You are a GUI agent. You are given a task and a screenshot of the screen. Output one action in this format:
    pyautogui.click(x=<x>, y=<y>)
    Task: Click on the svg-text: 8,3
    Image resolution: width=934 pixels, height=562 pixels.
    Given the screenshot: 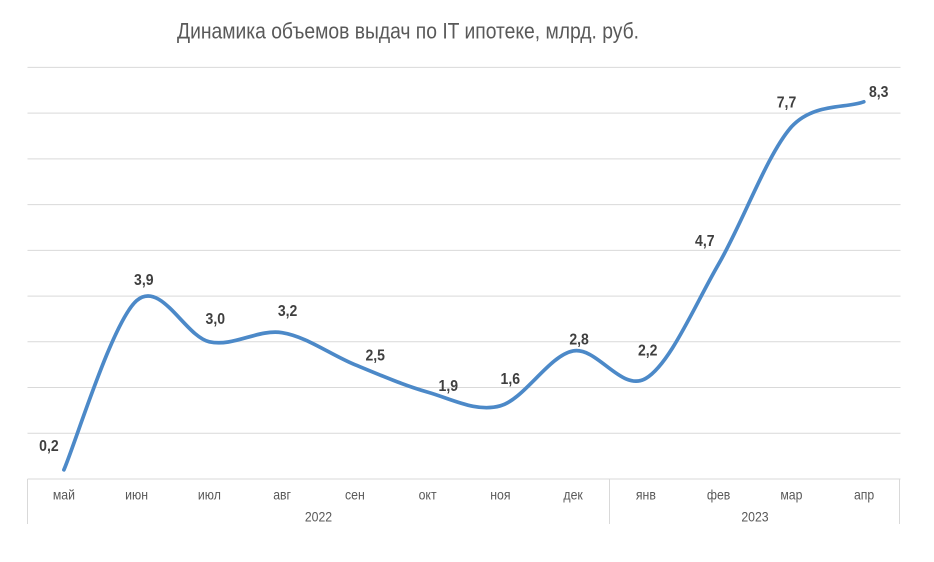 What is the action you would take?
    pyautogui.click(x=879, y=92)
    